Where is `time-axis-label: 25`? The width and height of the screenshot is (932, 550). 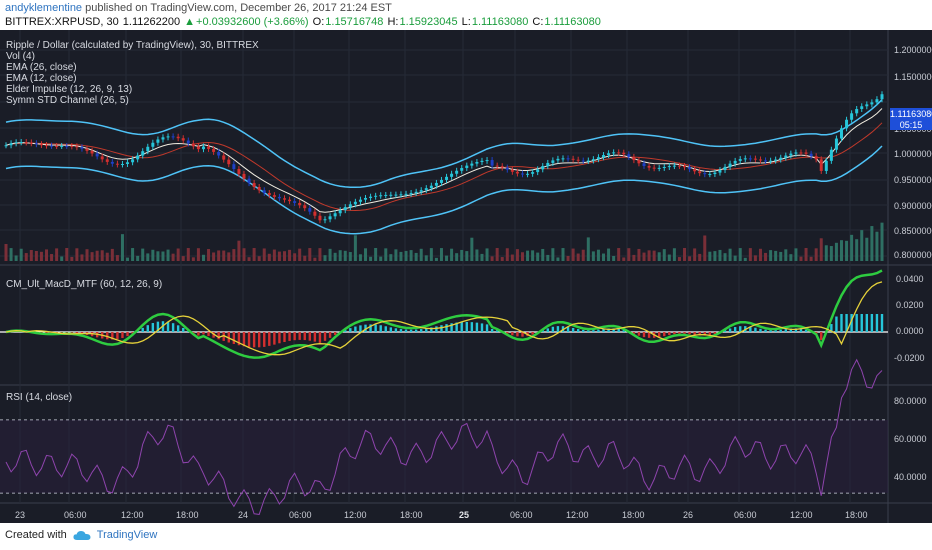 time-axis-label: 25 is located at coordinates (464, 515).